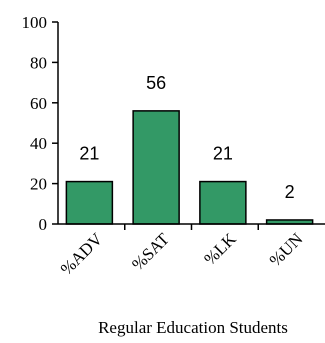  I want to click on x-tick-label: %UN, so click(286, 249).